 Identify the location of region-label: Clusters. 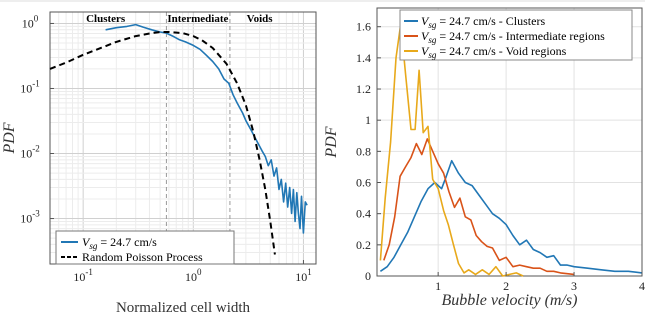
(106, 19).